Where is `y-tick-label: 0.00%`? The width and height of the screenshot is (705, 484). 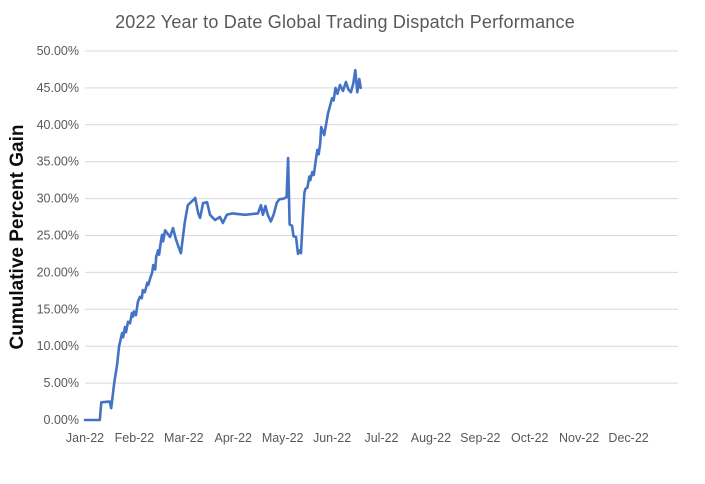
y-tick-label: 0.00% is located at coordinates (61, 420).